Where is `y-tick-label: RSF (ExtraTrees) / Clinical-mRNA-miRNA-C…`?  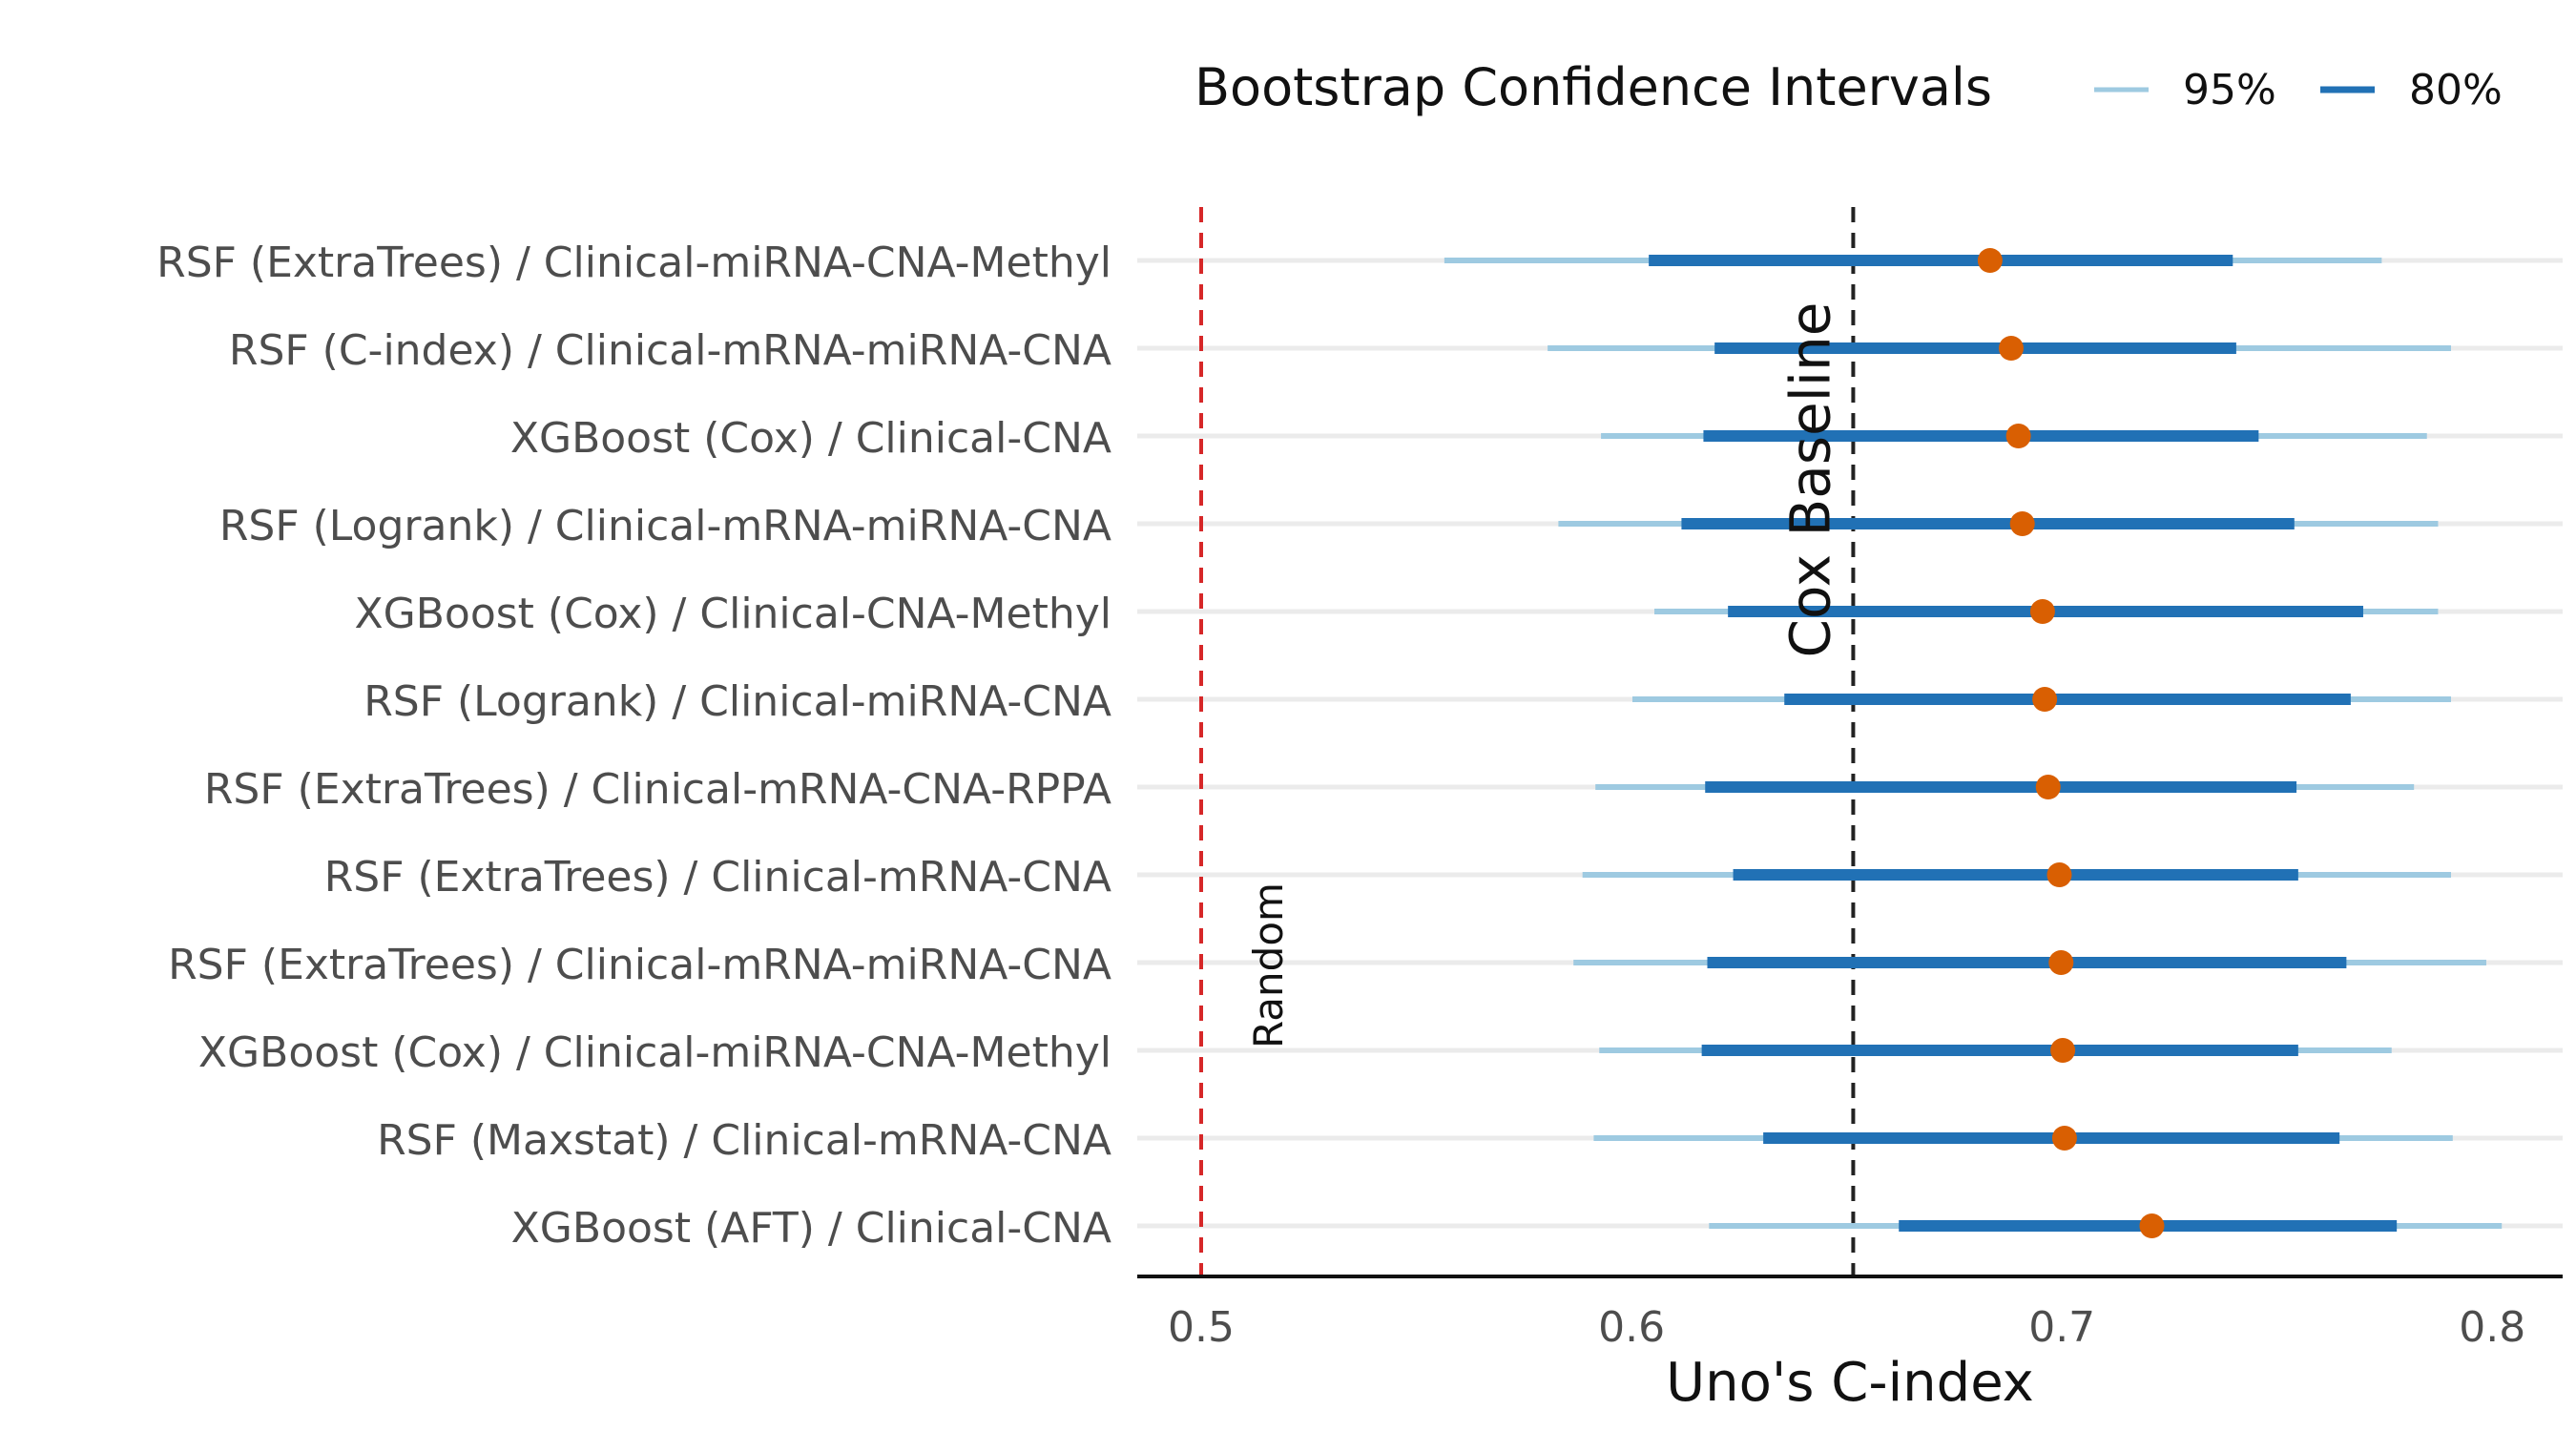
y-tick-label: RSF (ExtraTrees) / Clinical-mRNA-miRNA-C… is located at coordinates (639, 965).